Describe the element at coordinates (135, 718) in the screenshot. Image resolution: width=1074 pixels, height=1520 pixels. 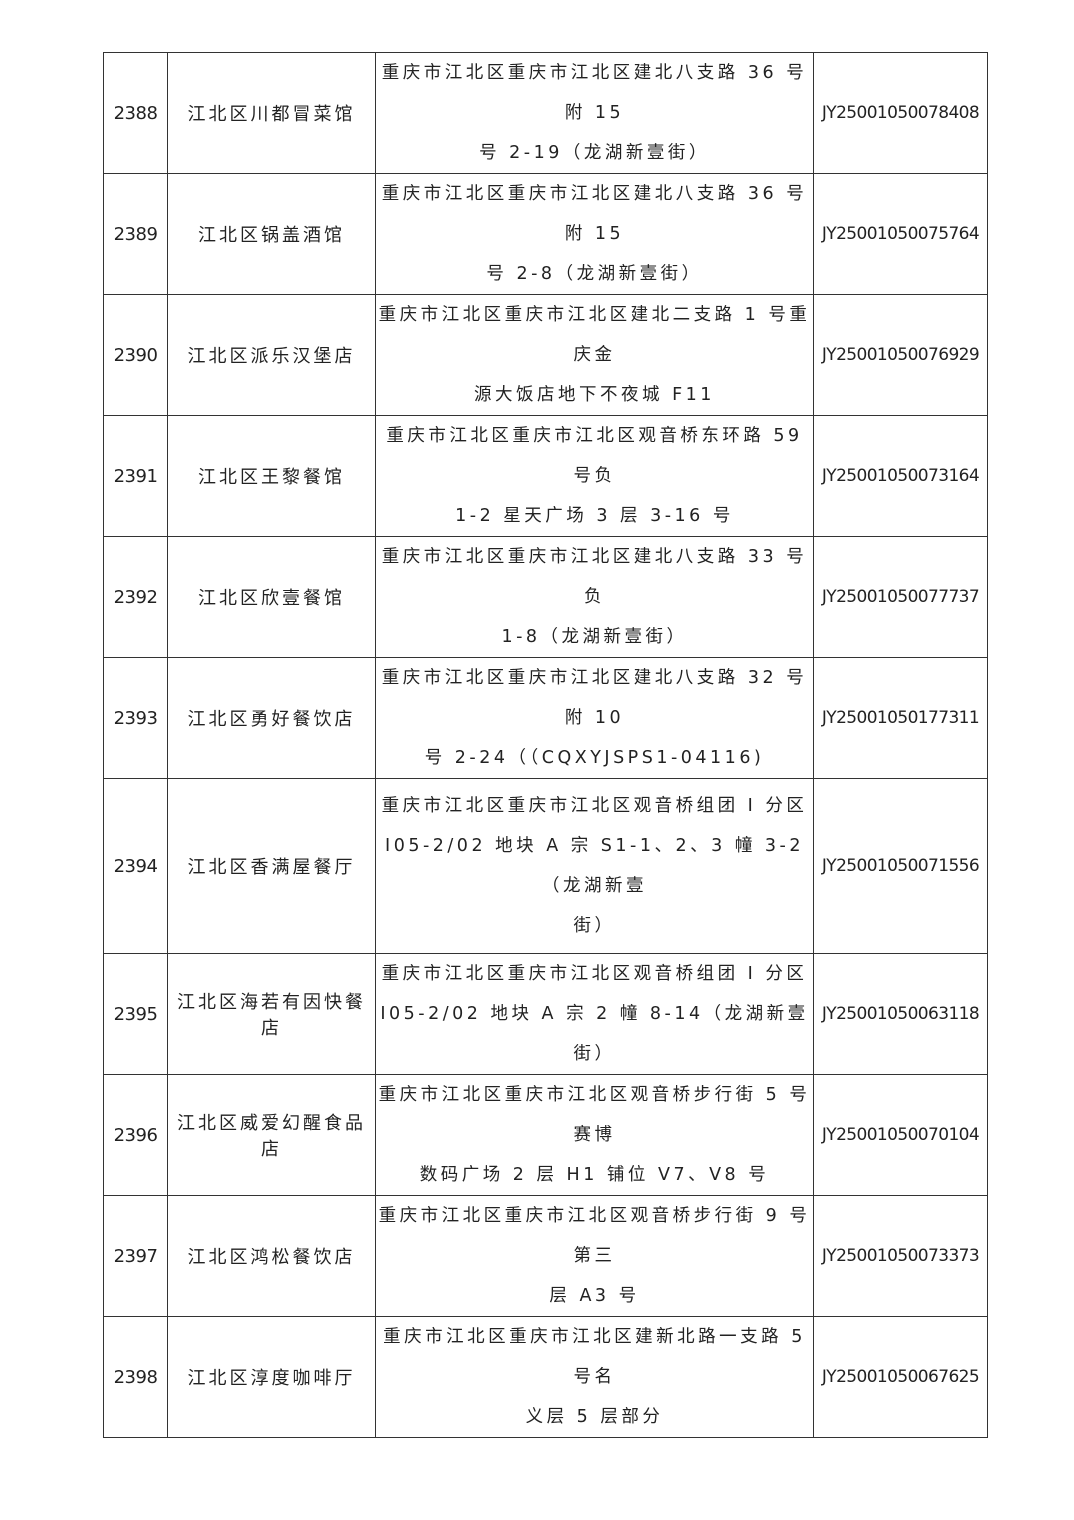
I see `row-number: 2393` at that location.